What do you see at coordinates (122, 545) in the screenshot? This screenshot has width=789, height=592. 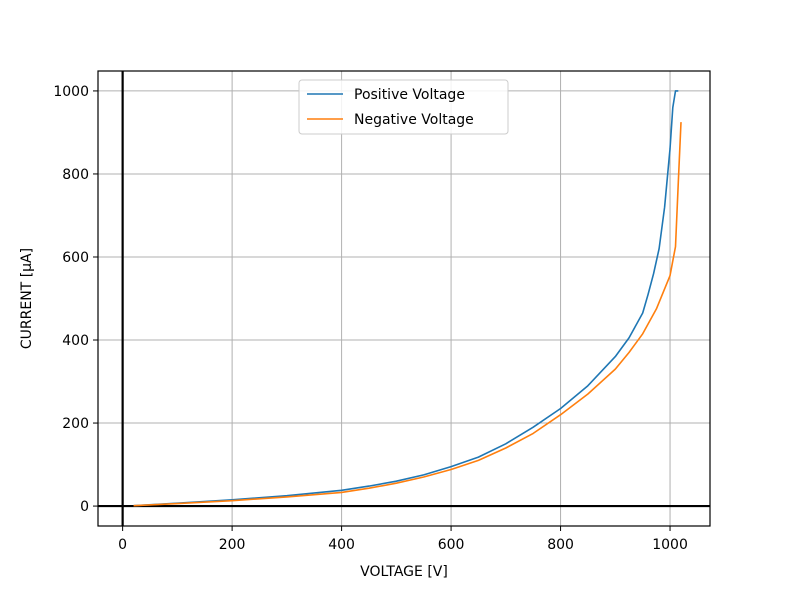 I see `x-tick-label: 0` at bounding box center [122, 545].